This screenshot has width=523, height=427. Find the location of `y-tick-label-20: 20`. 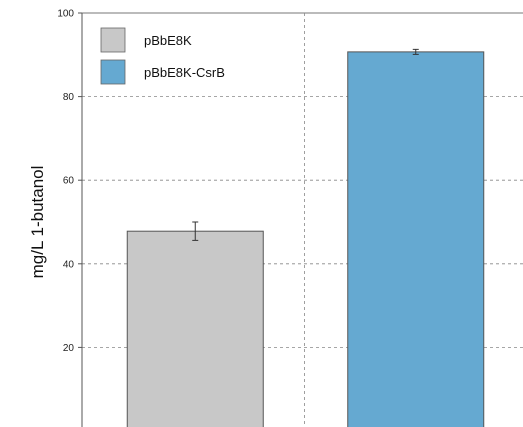

y-tick-label-20: 20 is located at coordinates (69, 348).